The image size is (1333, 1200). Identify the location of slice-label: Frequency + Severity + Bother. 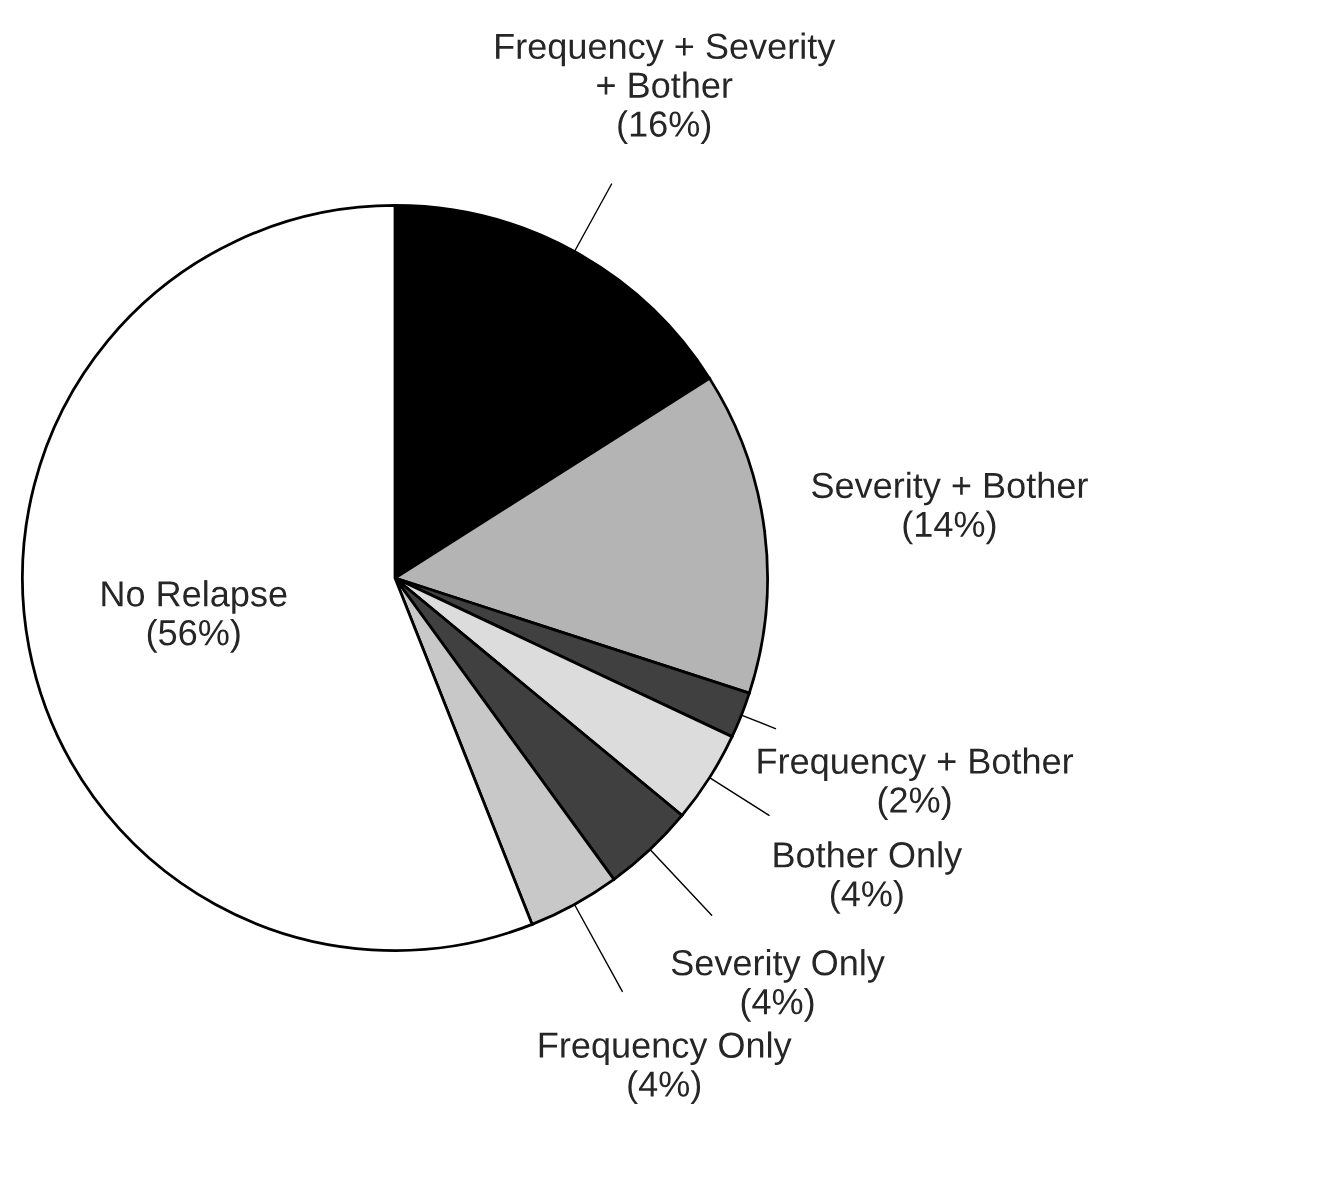
(666, 65).